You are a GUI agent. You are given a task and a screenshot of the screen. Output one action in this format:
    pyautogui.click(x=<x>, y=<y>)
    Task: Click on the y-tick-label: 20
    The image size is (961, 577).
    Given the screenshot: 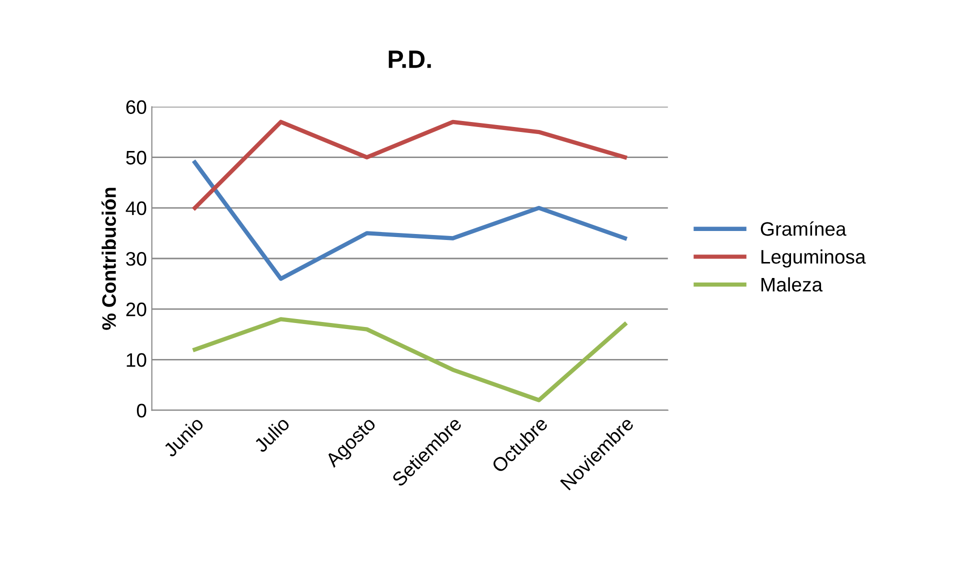 What is the action you would take?
    pyautogui.click(x=136, y=309)
    